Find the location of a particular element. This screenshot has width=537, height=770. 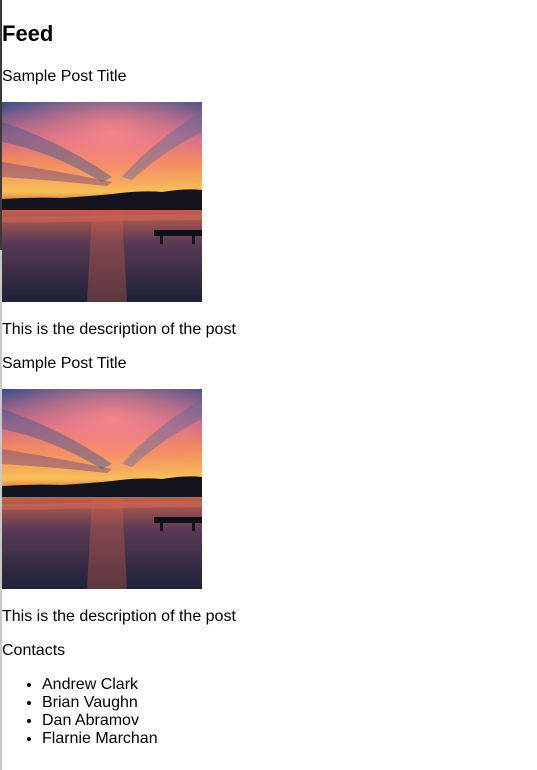

contact-item: Andrew Clark is located at coordinates (100, 685).